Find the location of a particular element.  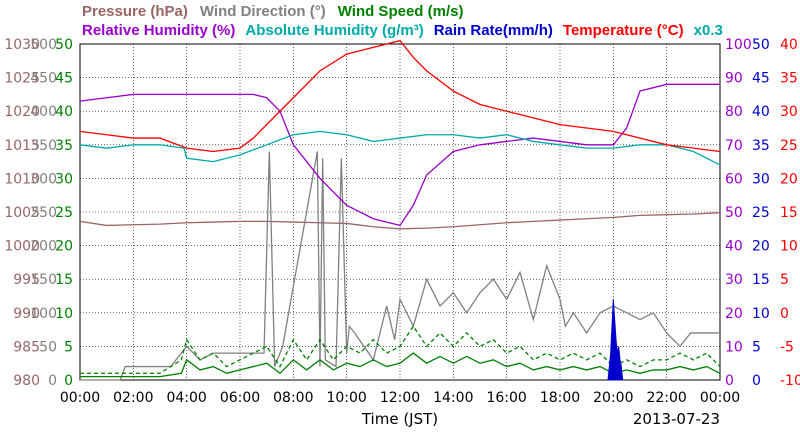

y-tick-label-pressure: 1010 is located at coordinates (22, 179).